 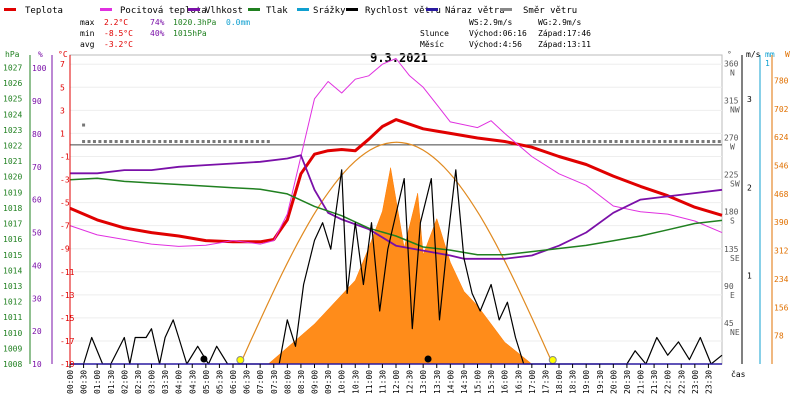 I want to click on y-tick-rad: 702, so click(x=781, y=109).